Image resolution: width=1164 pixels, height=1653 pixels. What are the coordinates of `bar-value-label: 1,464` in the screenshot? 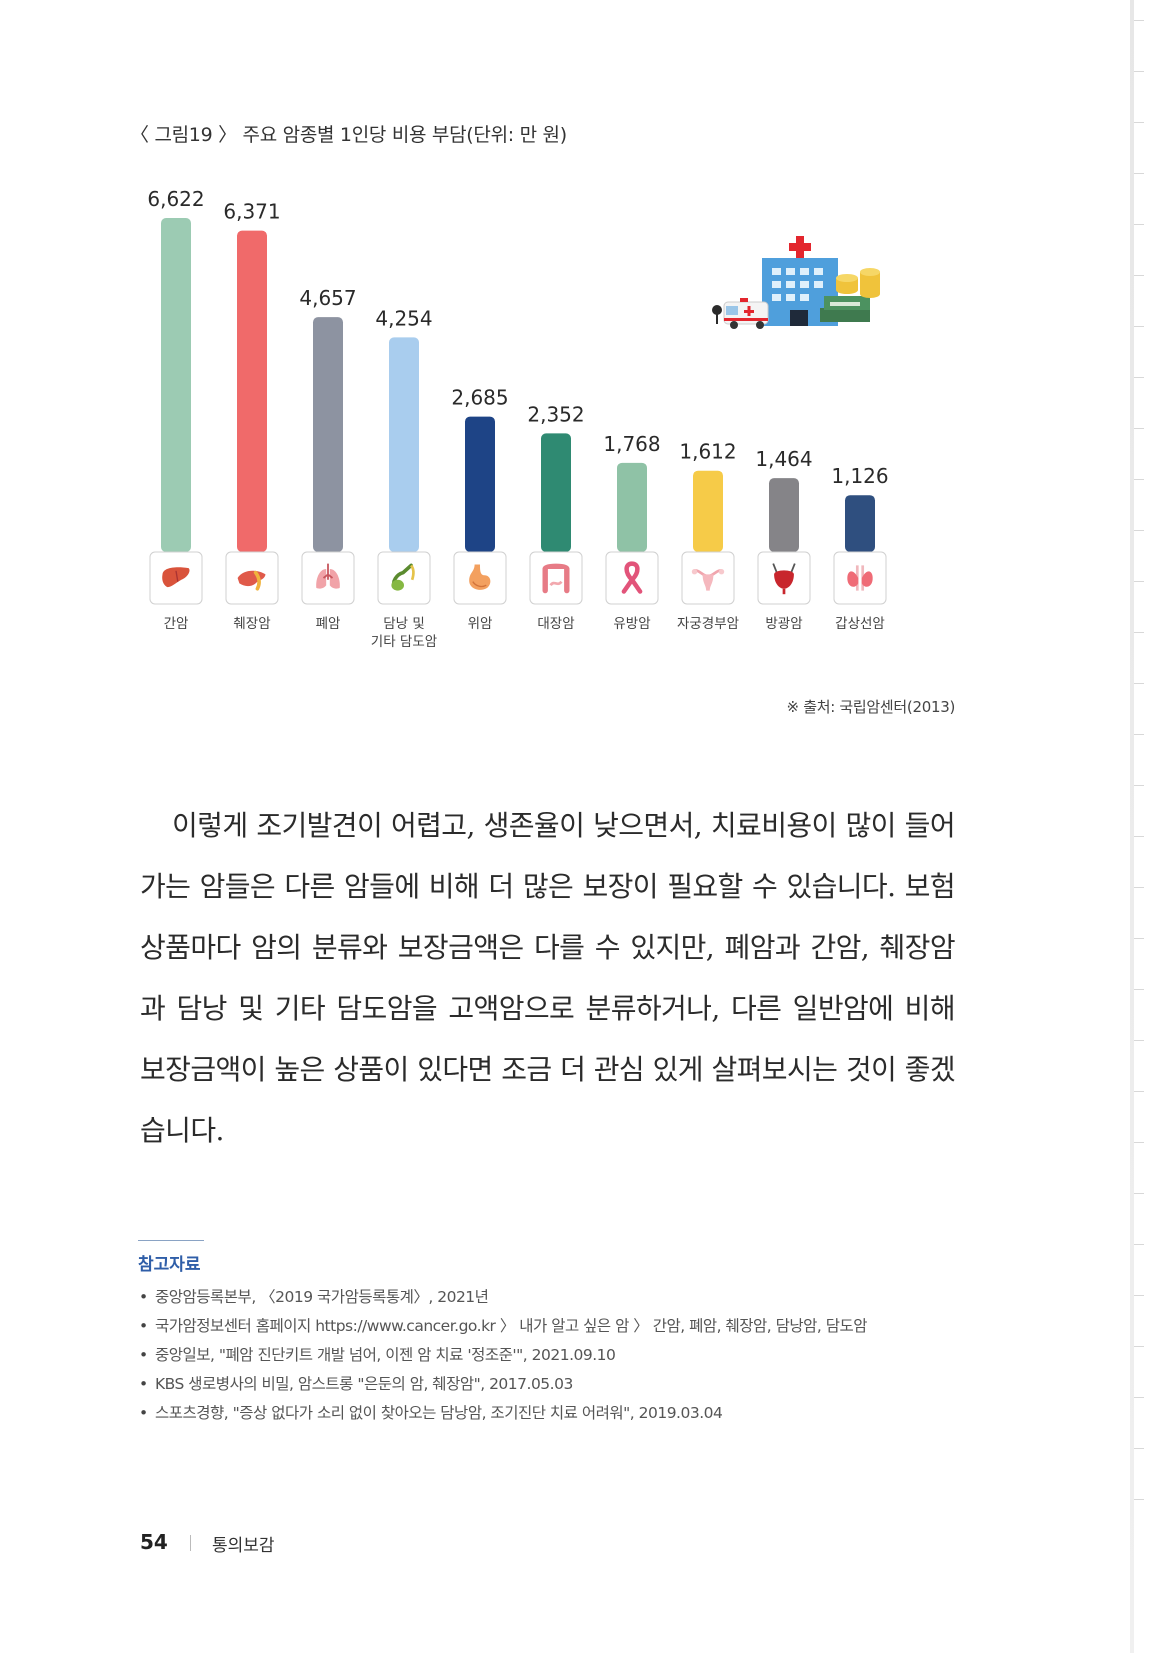 It's located at (783, 459).